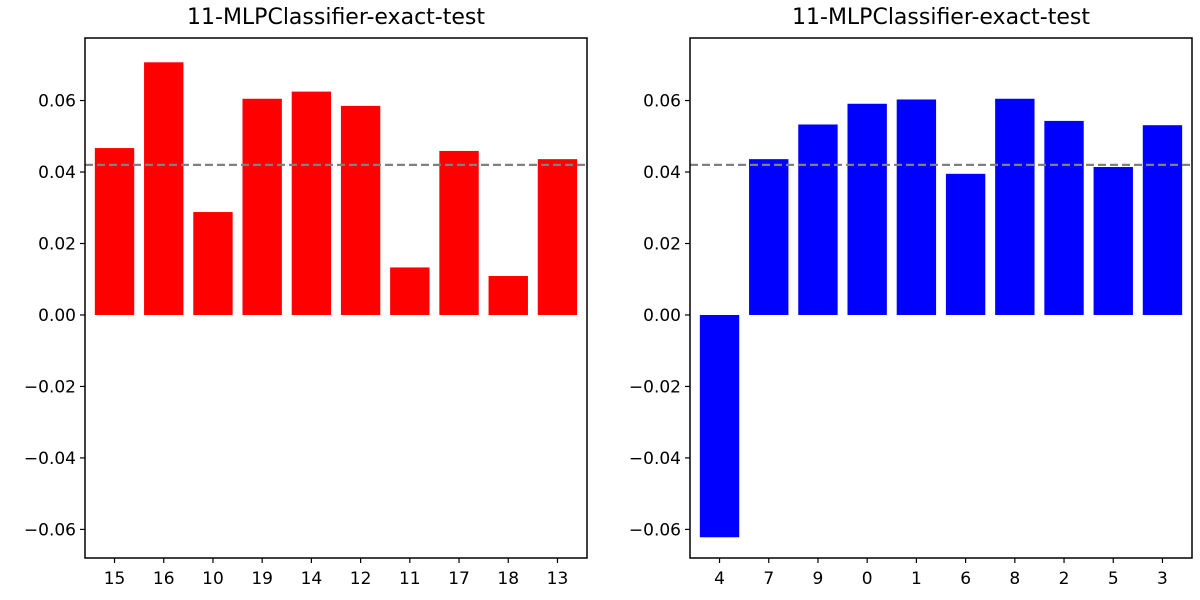 The image size is (1200, 600). What do you see at coordinates (818, 579) in the screenshot?
I see `x-tick-label: 9` at bounding box center [818, 579].